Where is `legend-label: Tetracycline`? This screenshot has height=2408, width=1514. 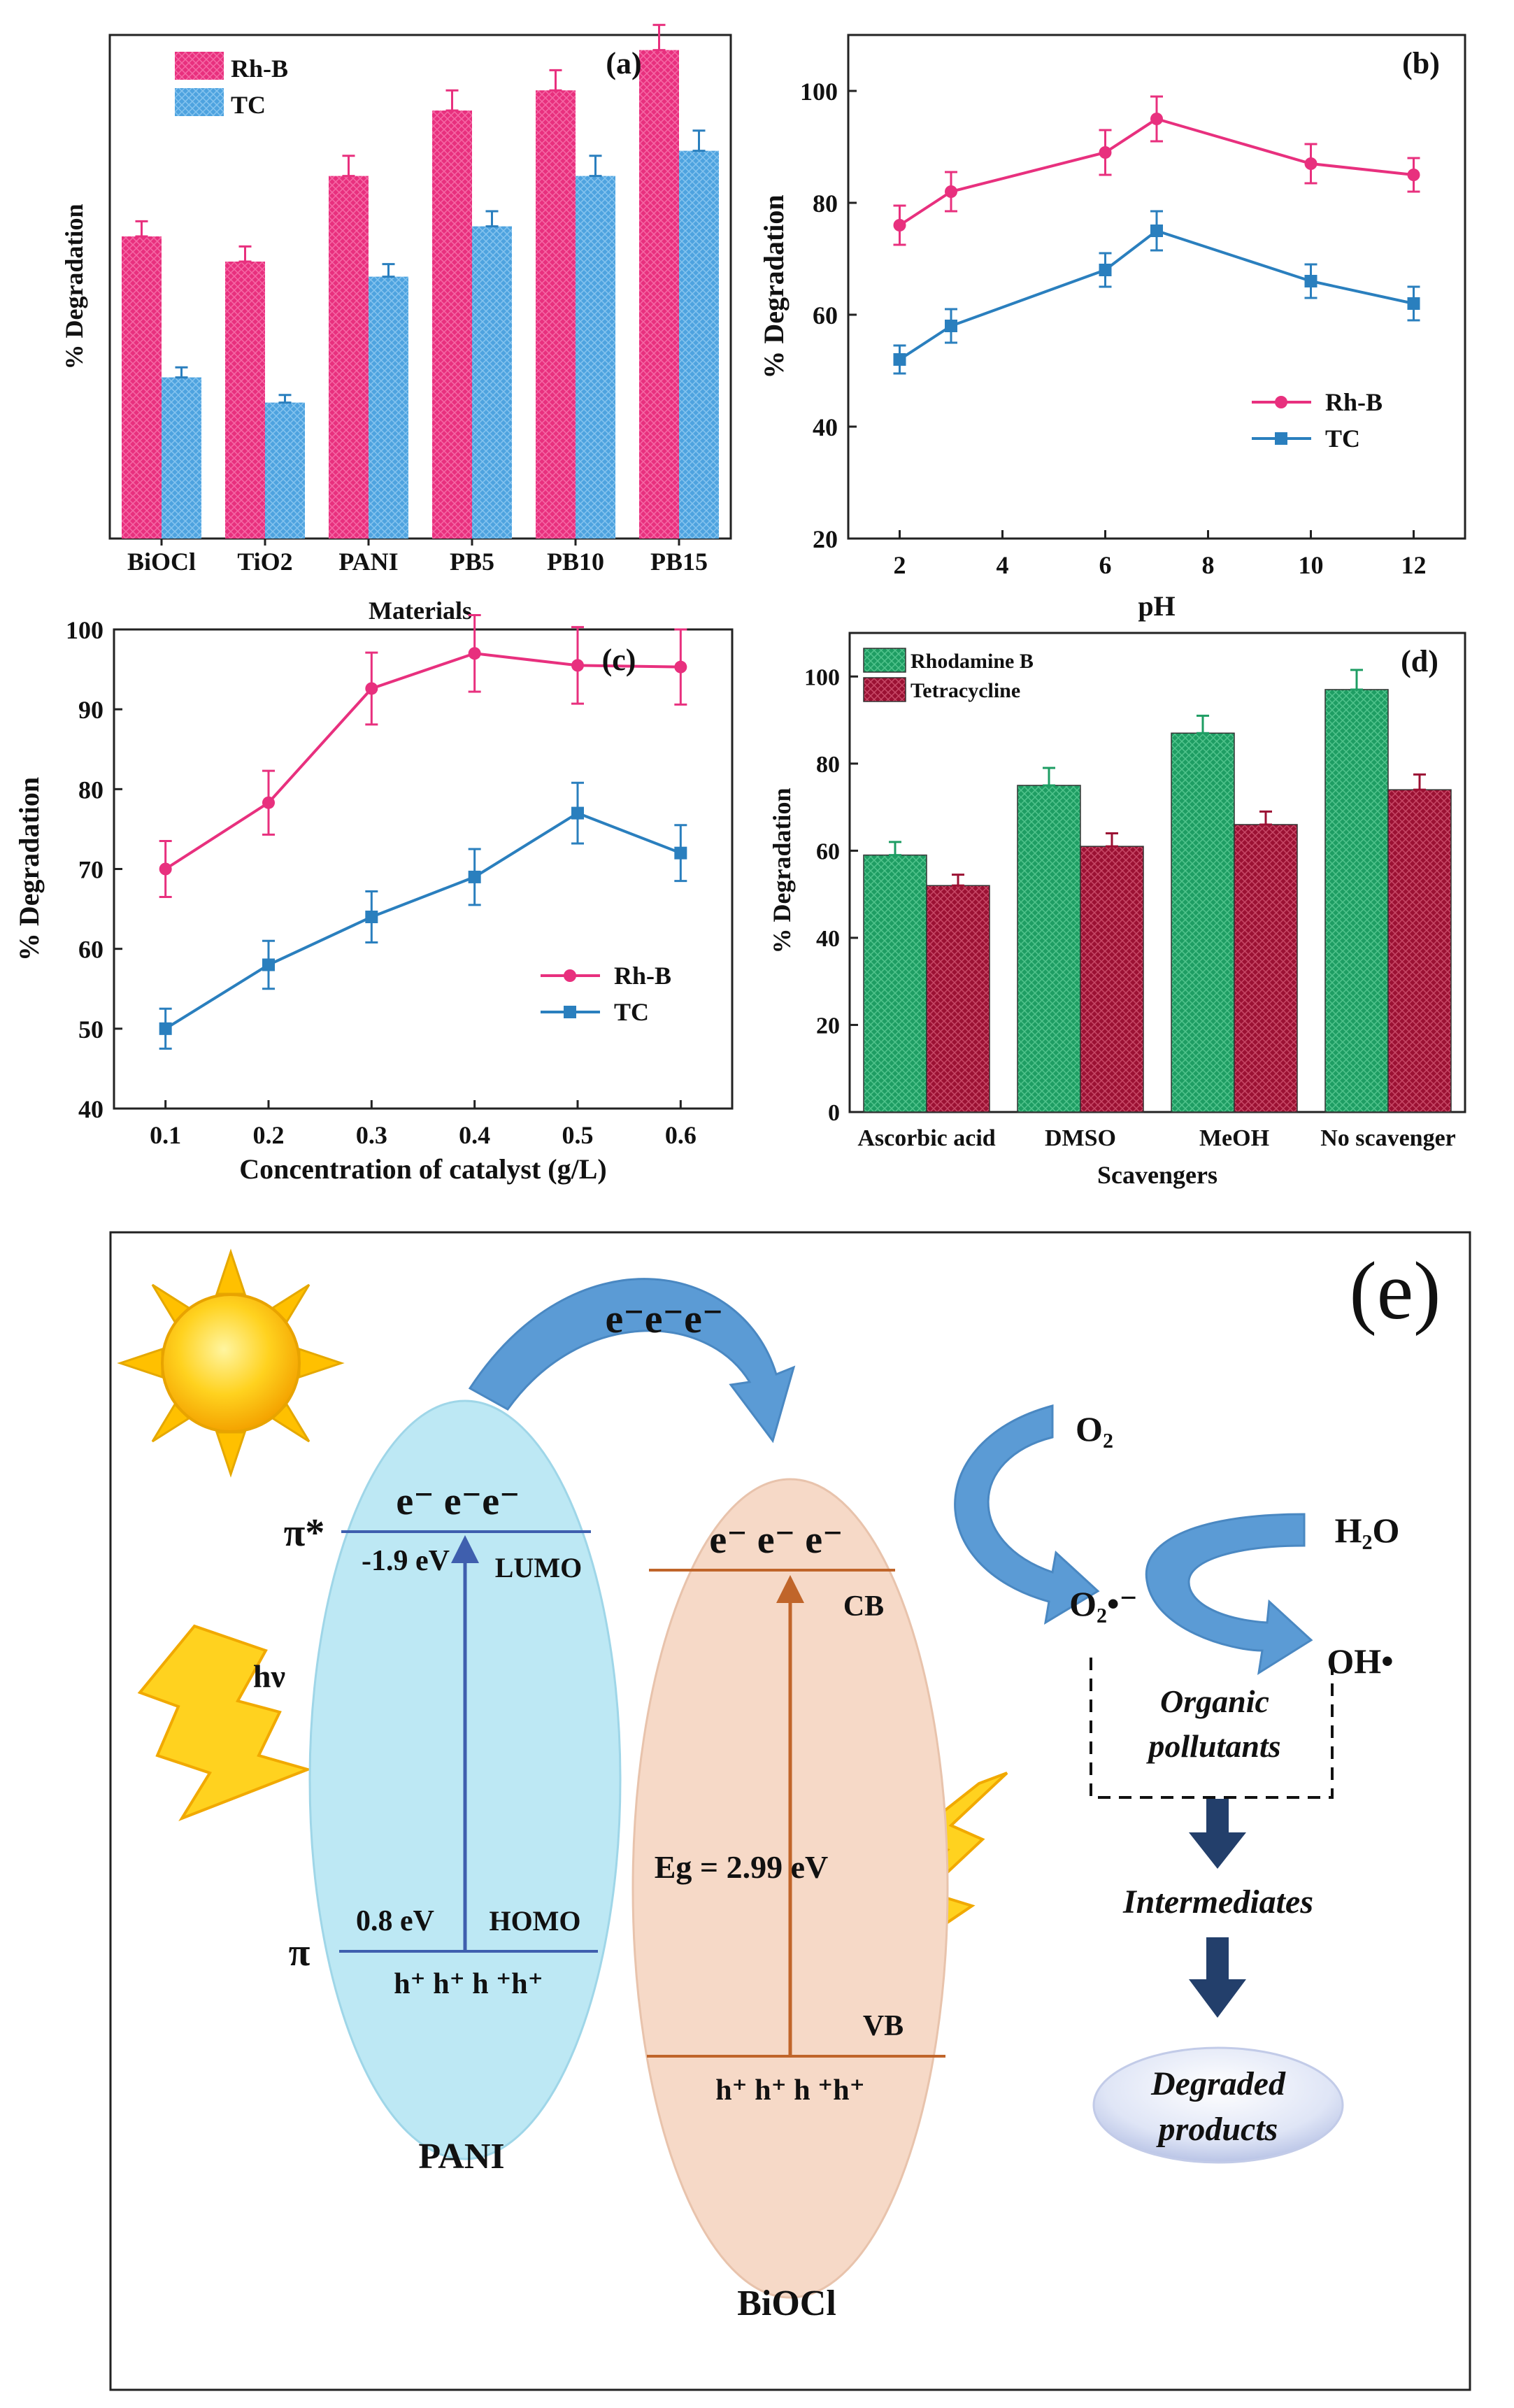 legend-label: Tetracycline is located at coordinates (965, 690).